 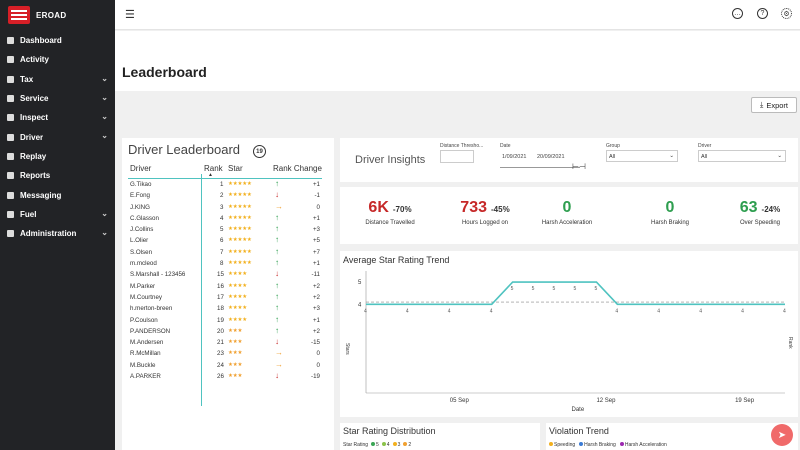 I want to click on distance-threshold-input, so click(x=457, y=156).